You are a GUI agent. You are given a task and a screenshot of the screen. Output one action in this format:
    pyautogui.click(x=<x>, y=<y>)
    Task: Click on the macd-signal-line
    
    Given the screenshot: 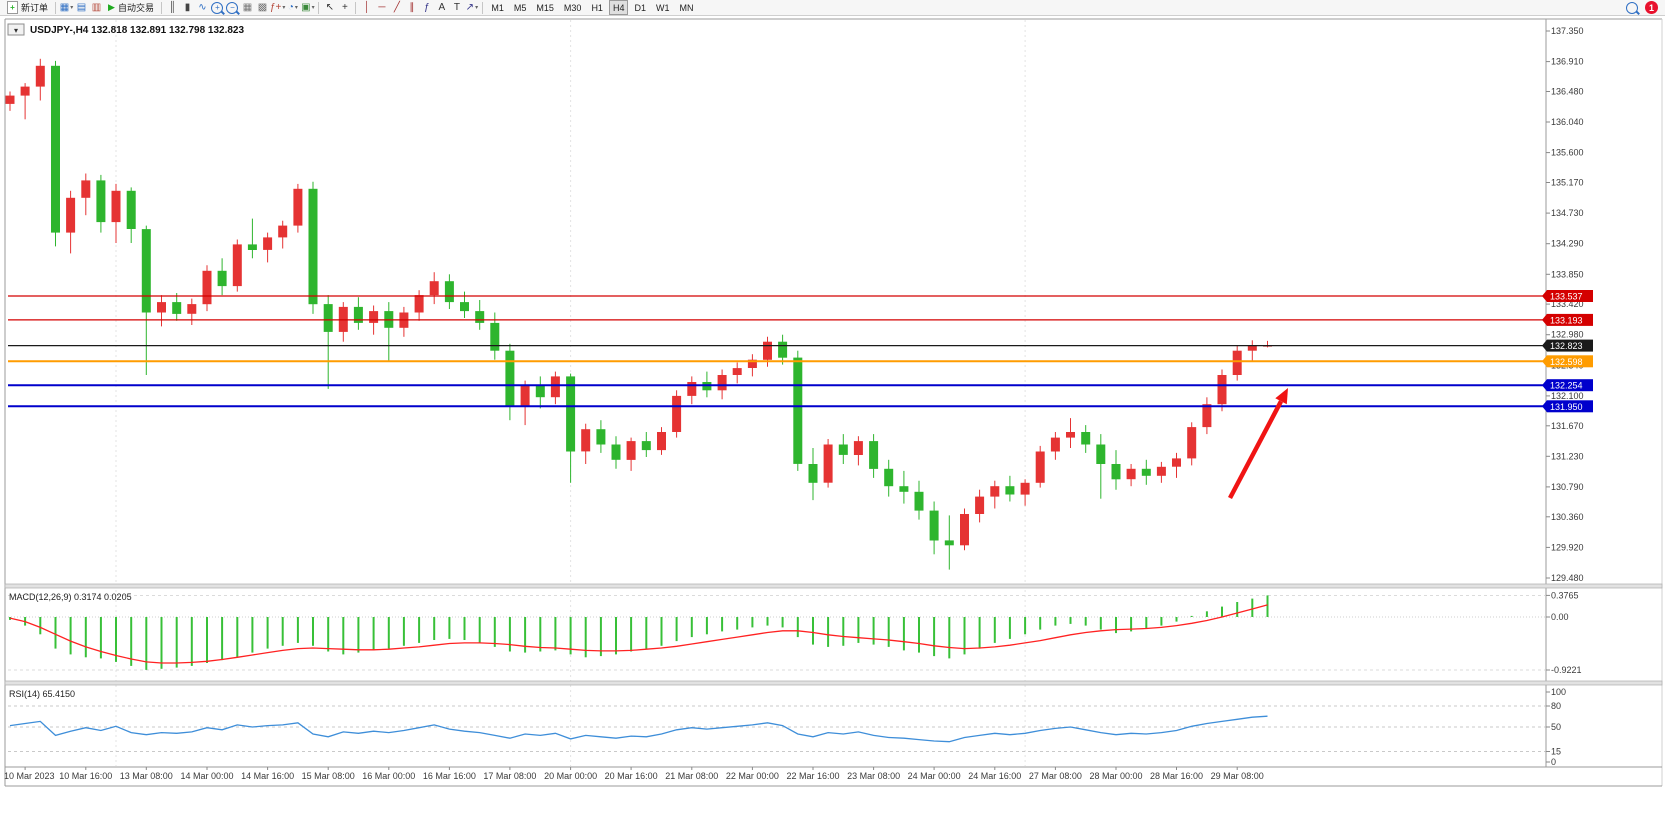 What is the action you would take?
    pyautogui.click(x=638, y=634)
    